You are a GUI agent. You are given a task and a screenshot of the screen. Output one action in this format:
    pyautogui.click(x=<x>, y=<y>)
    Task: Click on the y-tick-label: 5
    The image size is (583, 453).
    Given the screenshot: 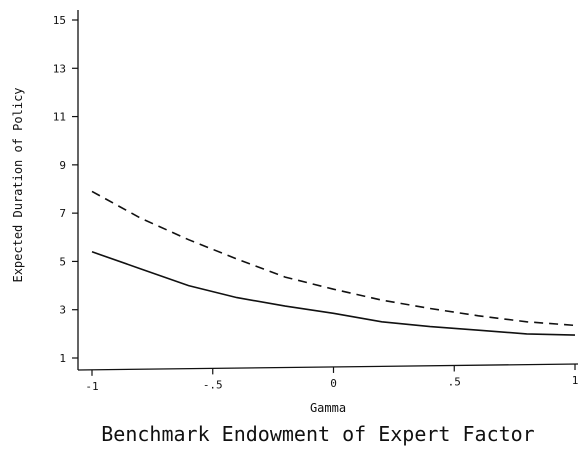 What is the action you would take?
    pyautogui.click(x=62, y=261)
    